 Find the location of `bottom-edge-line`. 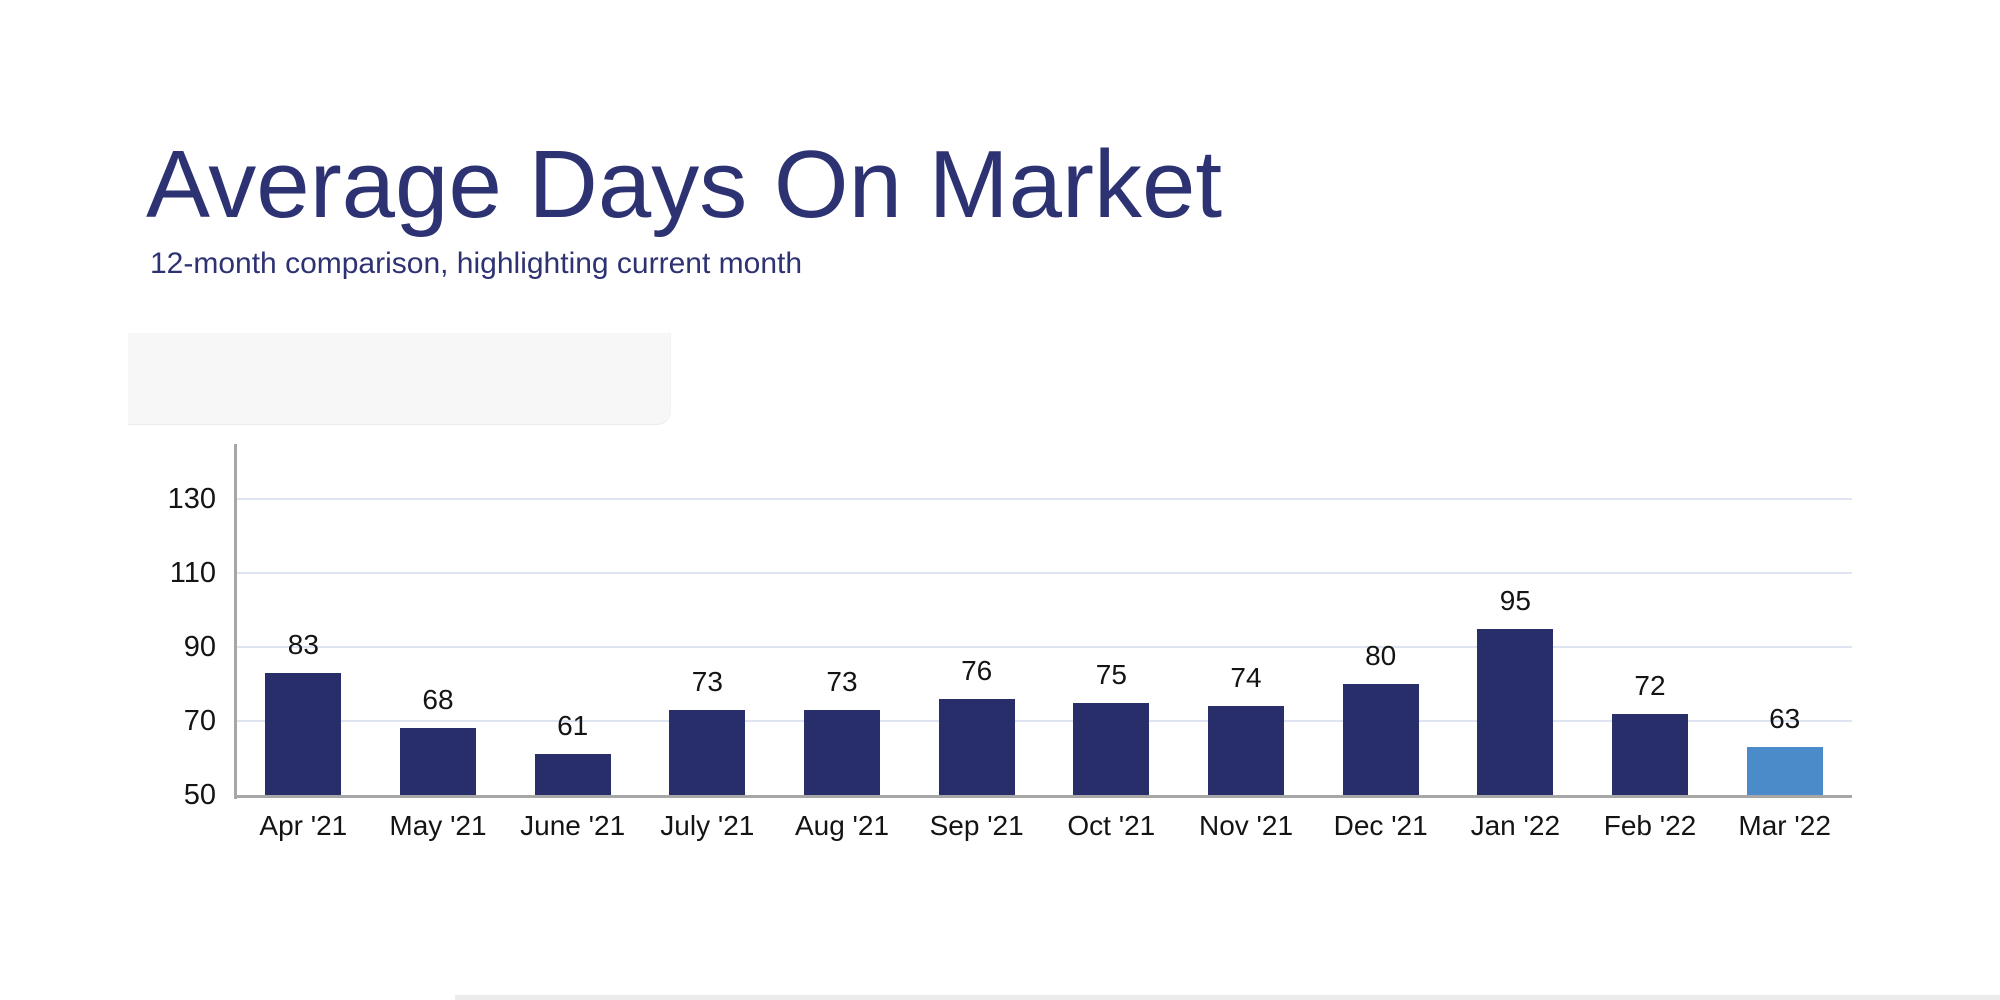

bottom-edge-line is located at coordinates (1227, 997).